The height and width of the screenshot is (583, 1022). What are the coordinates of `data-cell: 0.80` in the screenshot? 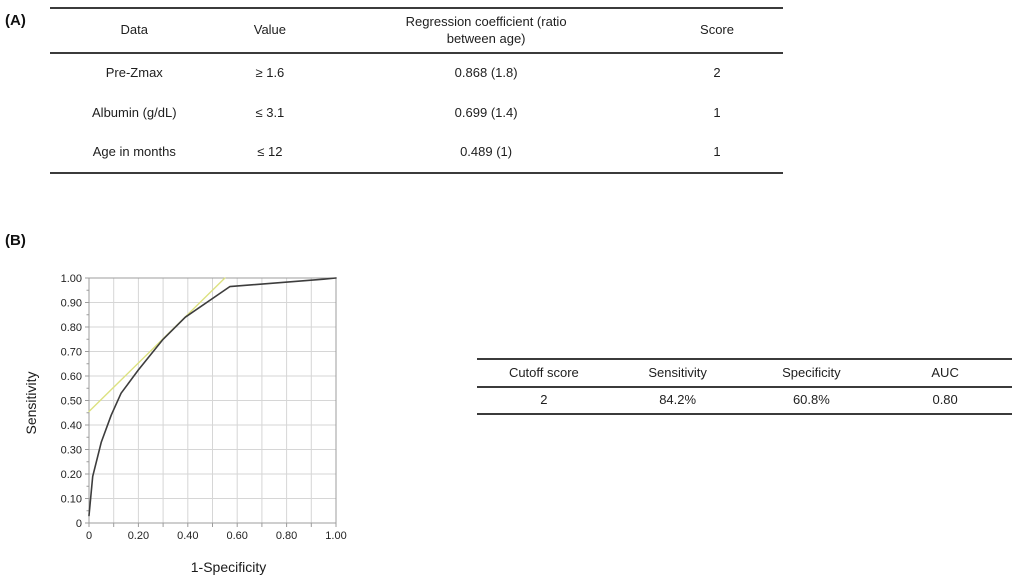 It's located at (945, 400).